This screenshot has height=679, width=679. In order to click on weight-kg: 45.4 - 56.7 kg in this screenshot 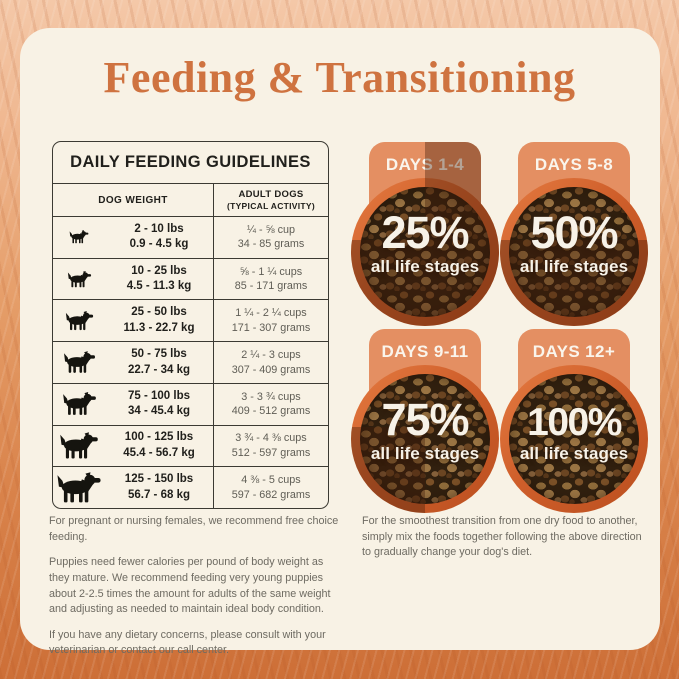, I will do `click(159, 452)`.